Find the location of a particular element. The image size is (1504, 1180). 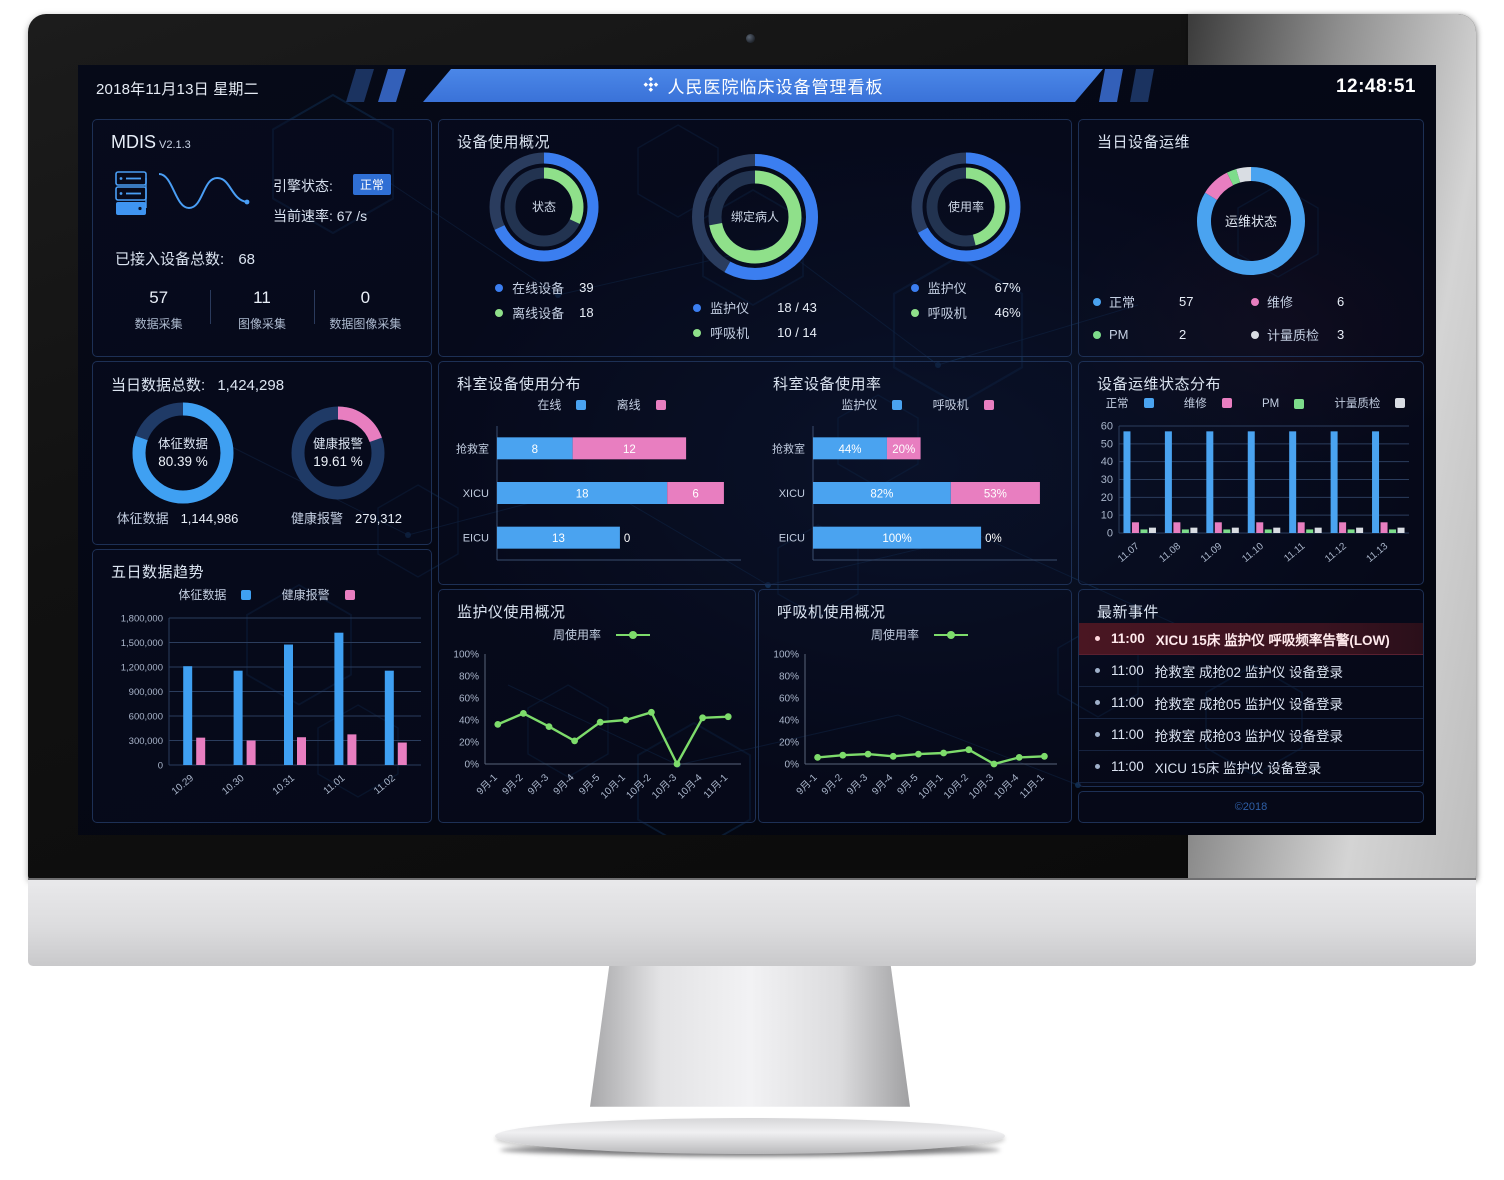

current-rate-label: 当前速率: is located at coordinates (303, 216).